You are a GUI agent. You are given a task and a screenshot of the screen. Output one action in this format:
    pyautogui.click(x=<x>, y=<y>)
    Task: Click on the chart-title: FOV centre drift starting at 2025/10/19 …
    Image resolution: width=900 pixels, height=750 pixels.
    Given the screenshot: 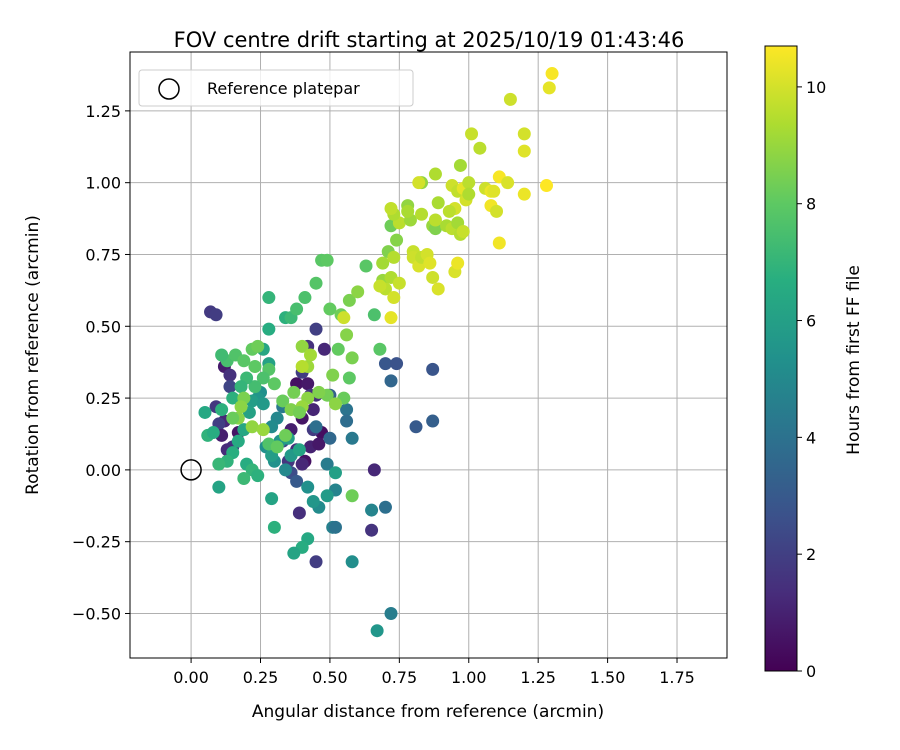 What is the action you would take?
    pyautogui.click(x=429, y=40)
    